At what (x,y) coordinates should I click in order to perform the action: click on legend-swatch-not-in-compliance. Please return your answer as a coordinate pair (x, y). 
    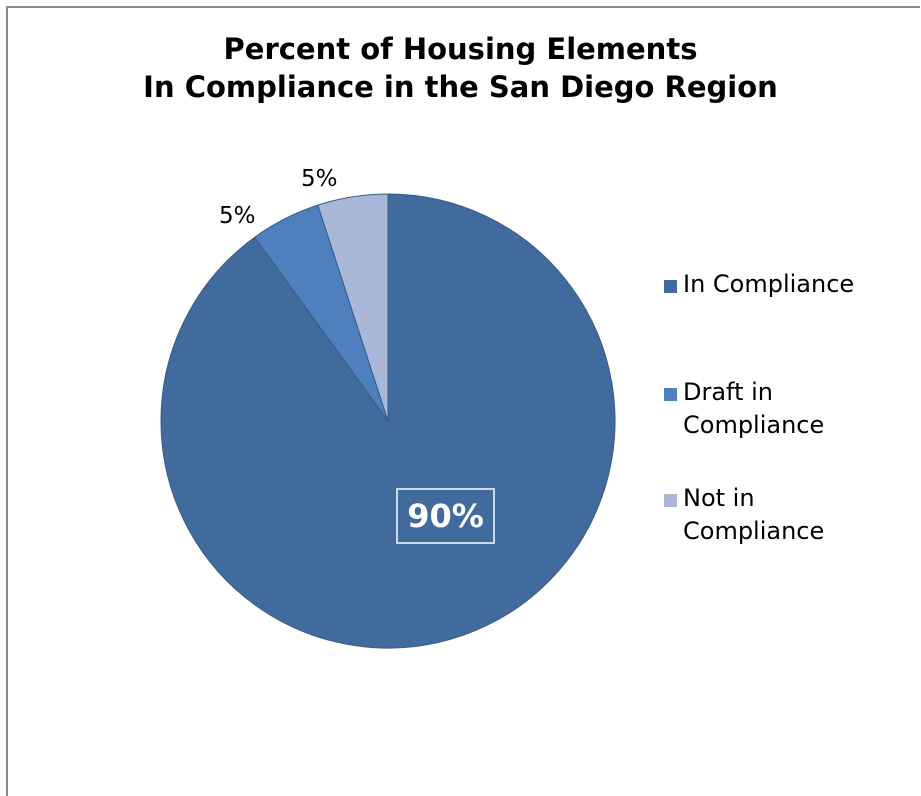
    Looking at the image, I should click on (670, 500).